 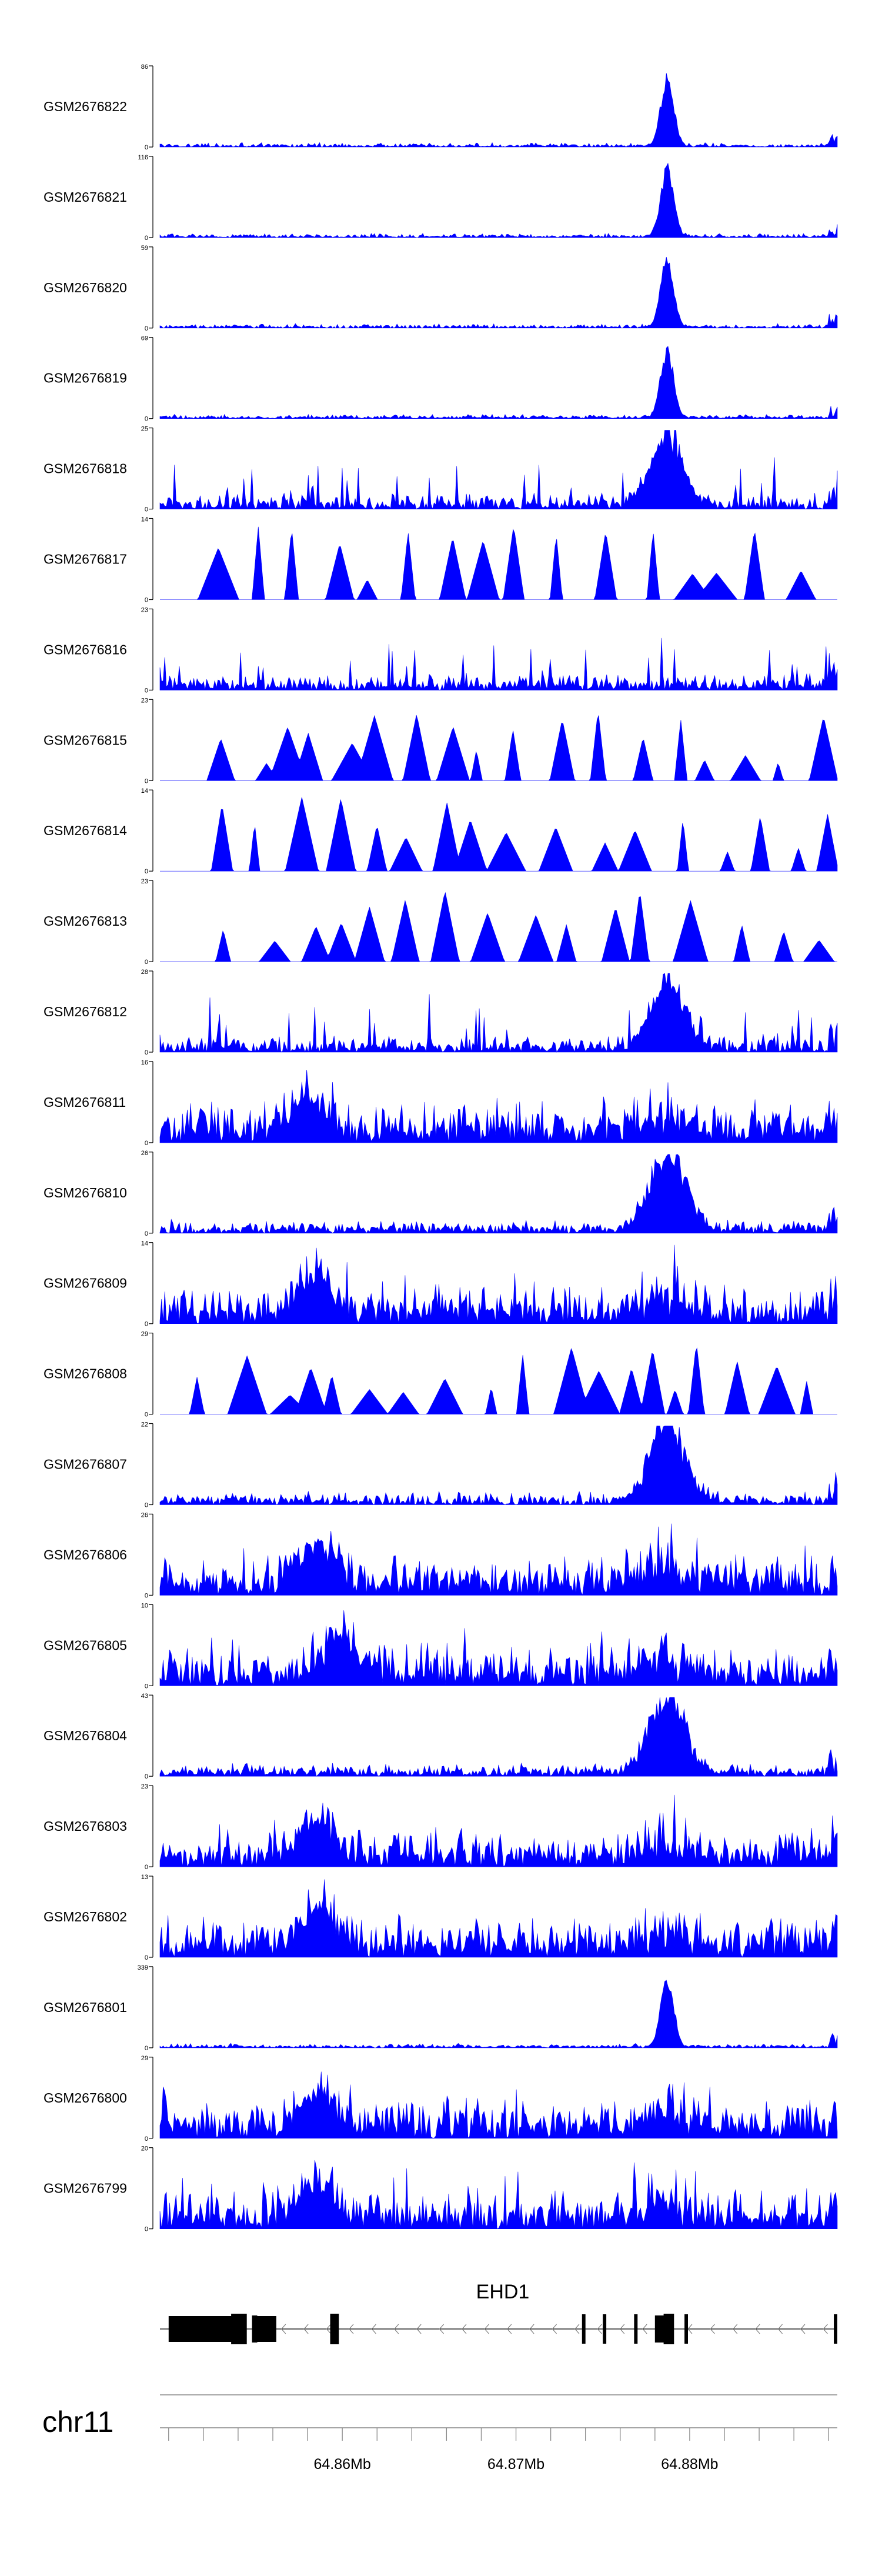 I want to click on y-max-label: 23, so click(x=144, y=881).